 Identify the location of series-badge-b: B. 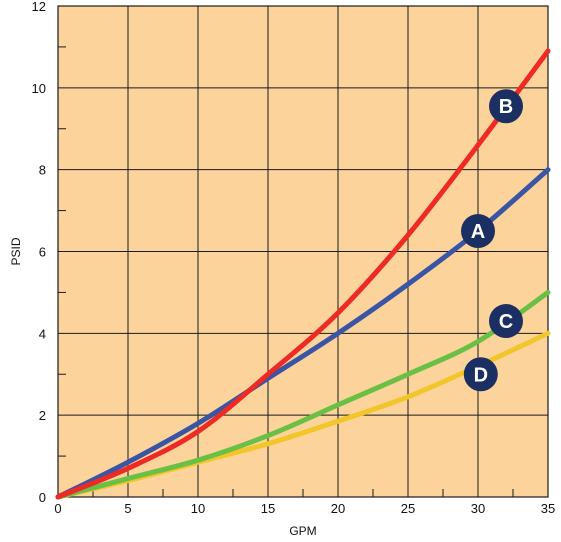
(506, 106).